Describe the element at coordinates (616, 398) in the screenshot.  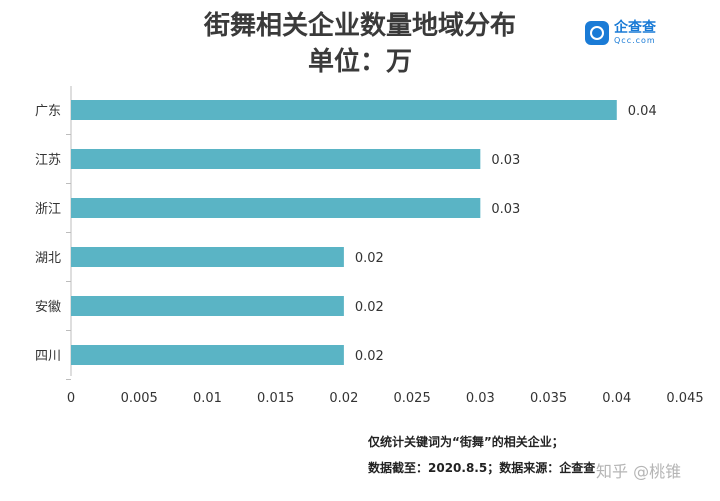
I see `x-tick-label: 0.04` at that location.